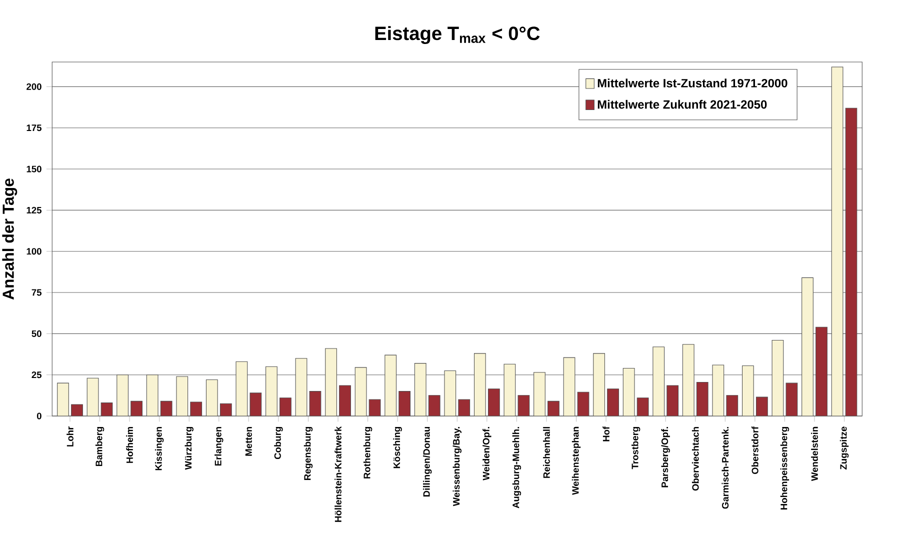  I want to click on y-tick-label: 150, so click(34, 169).